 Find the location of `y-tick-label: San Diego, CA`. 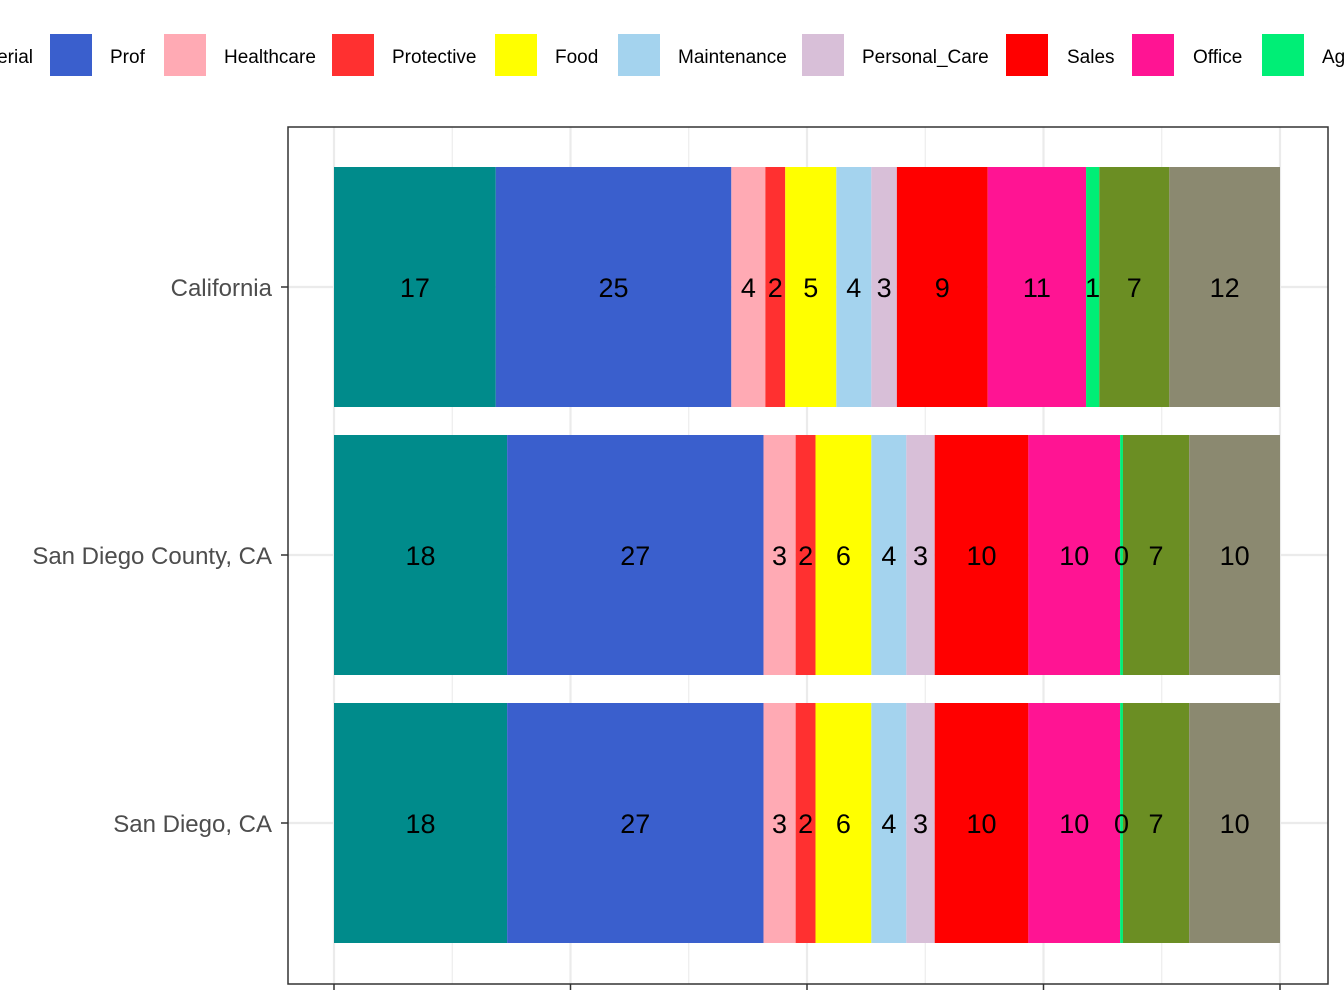

y-tick-label: San Diego, CA is located at coordinates (192, 824).